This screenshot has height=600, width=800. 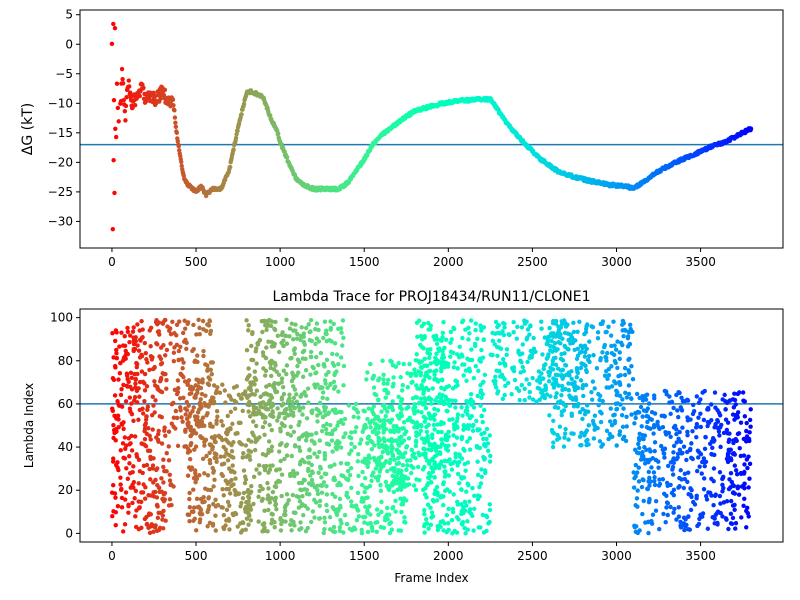 What do you see at coordinates (700, 556) in the screenshot?
I see `x-tick-label: 3500` at bounding box center [700, 556].